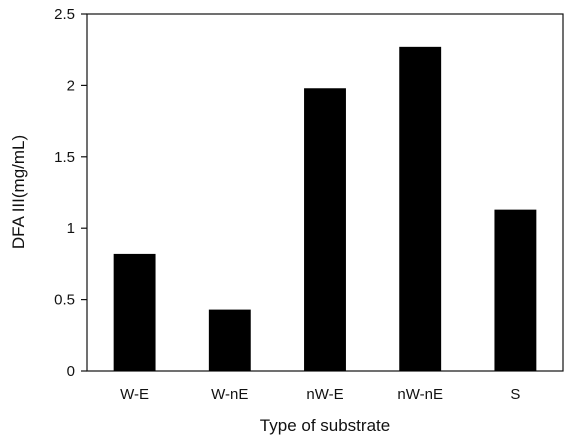 This screenshot has width=568, height=437. Describe the element at coordinates (325, 230) in the screenshot. I see `bar-nW-E` at that location.